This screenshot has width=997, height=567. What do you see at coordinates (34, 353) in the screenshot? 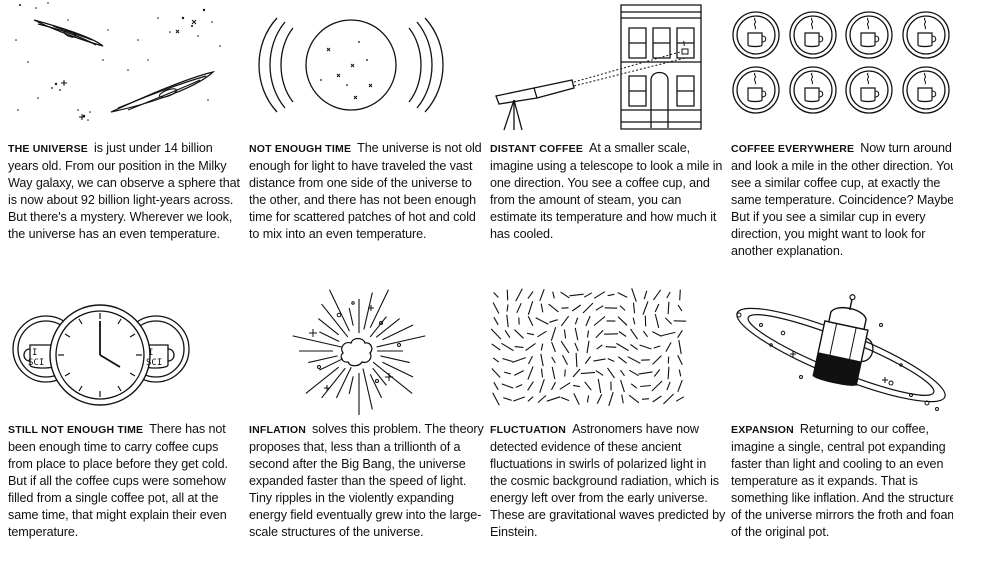
I see `mug-text-left-line1: I` at bounding box center [34, 353].